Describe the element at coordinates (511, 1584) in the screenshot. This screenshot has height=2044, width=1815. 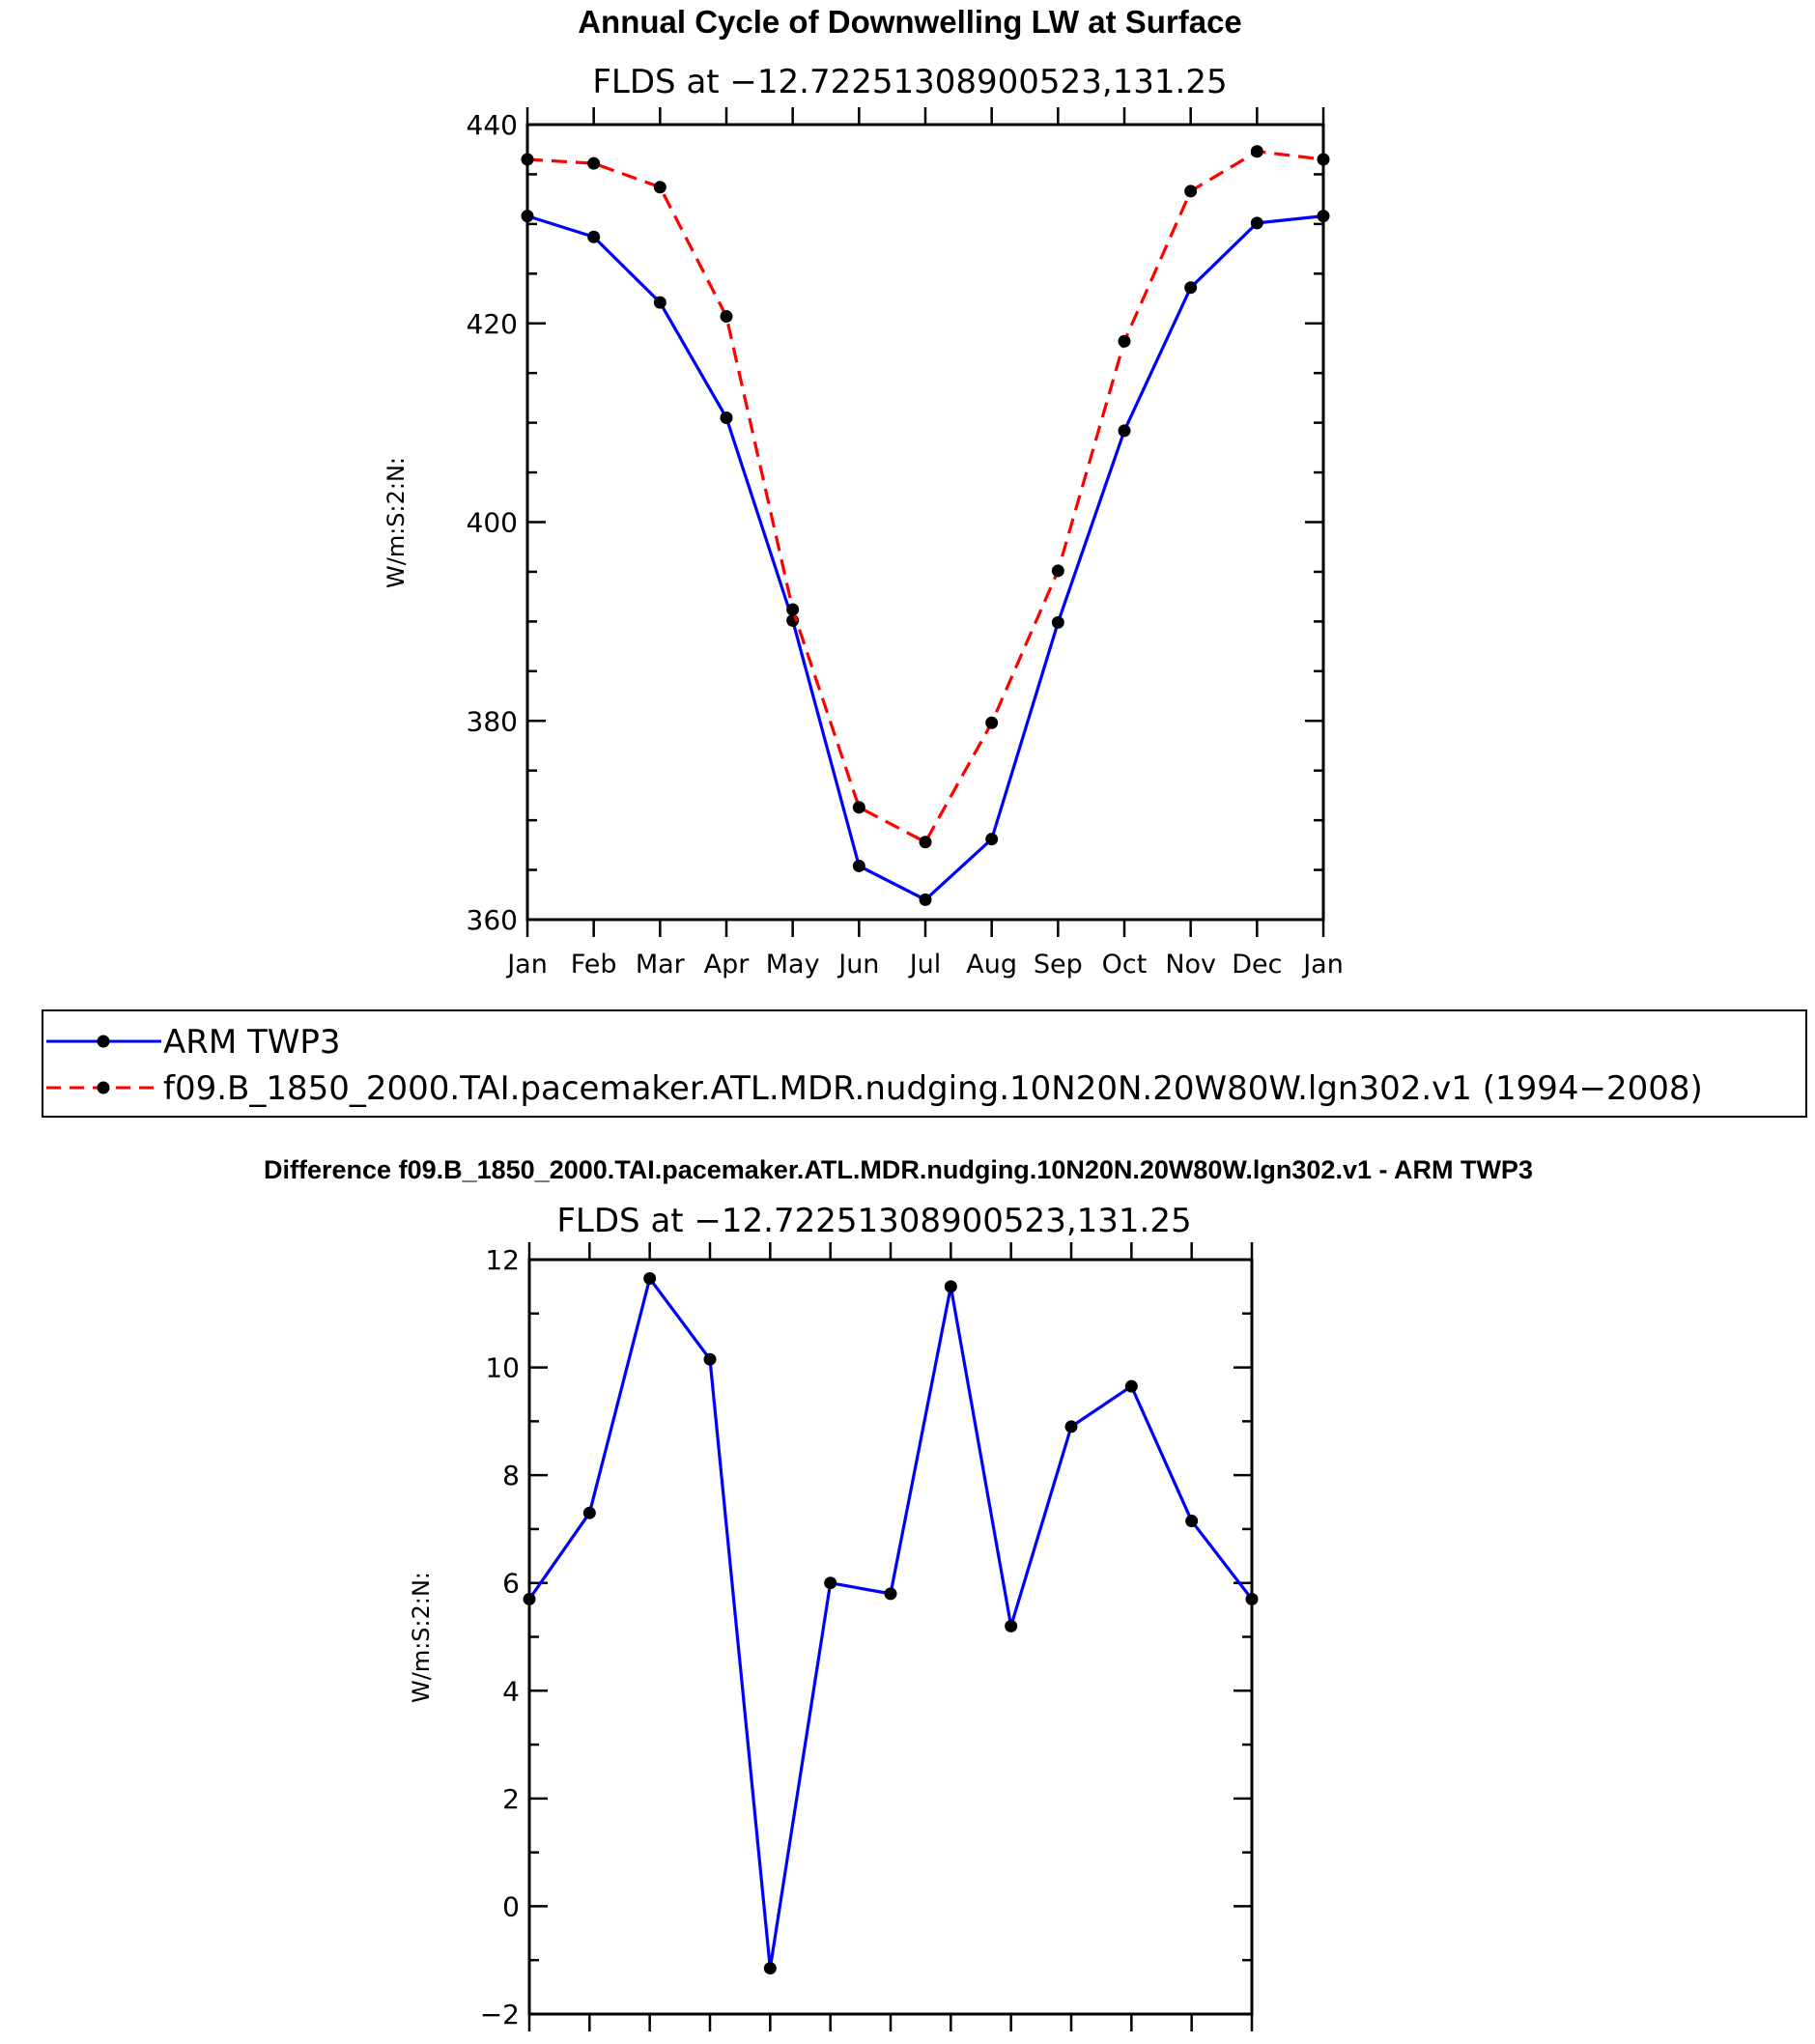
I see `y-tick-label: 6` at that location.